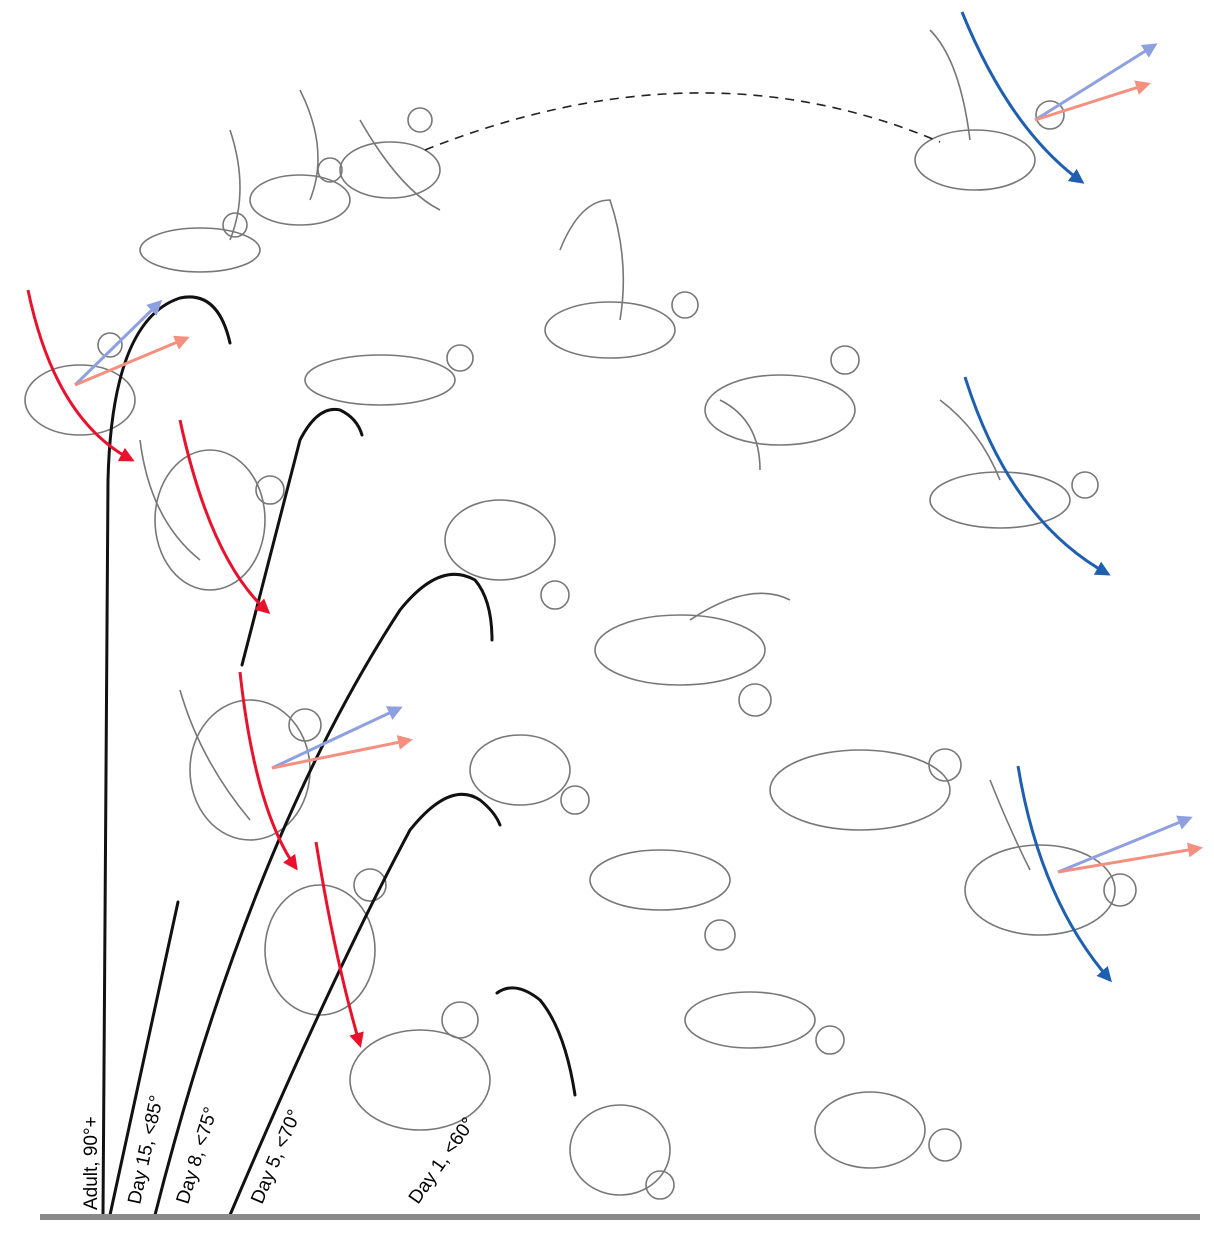 Image resolution: width=1214 pixels, height=1236 pixels. I want to click on blue-arrows, so click(1036, 497).